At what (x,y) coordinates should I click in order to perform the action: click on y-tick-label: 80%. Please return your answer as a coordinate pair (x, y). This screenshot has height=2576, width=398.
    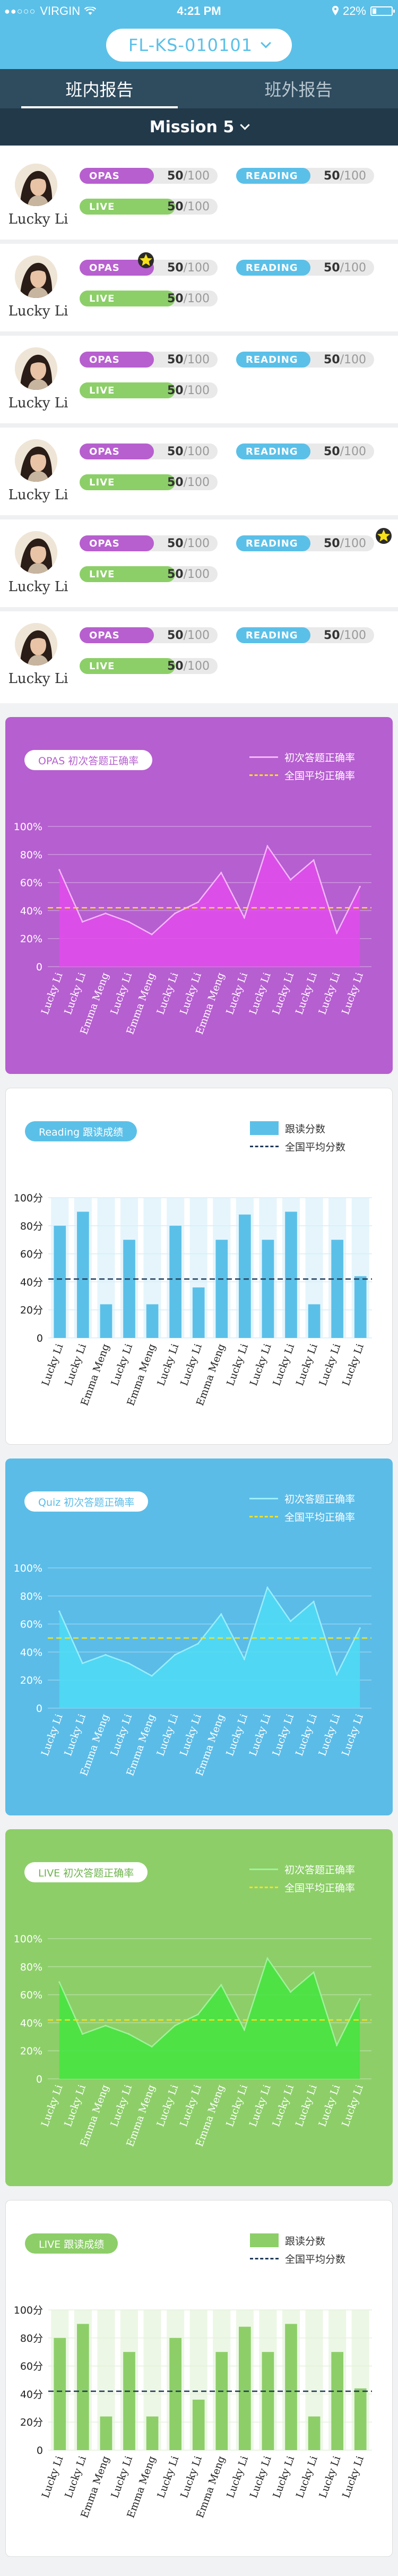
    Looking at the image, I should click on (31, 1597).